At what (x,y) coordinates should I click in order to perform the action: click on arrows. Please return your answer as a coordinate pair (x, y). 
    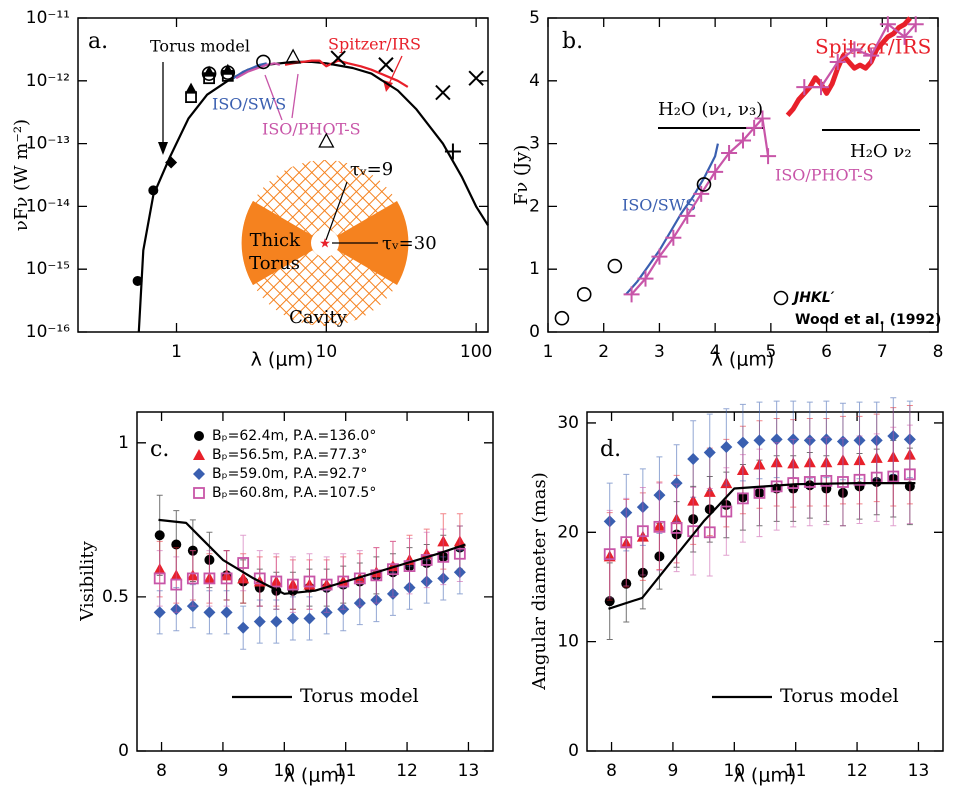
    Looking at the image, I should click on (539, 105).